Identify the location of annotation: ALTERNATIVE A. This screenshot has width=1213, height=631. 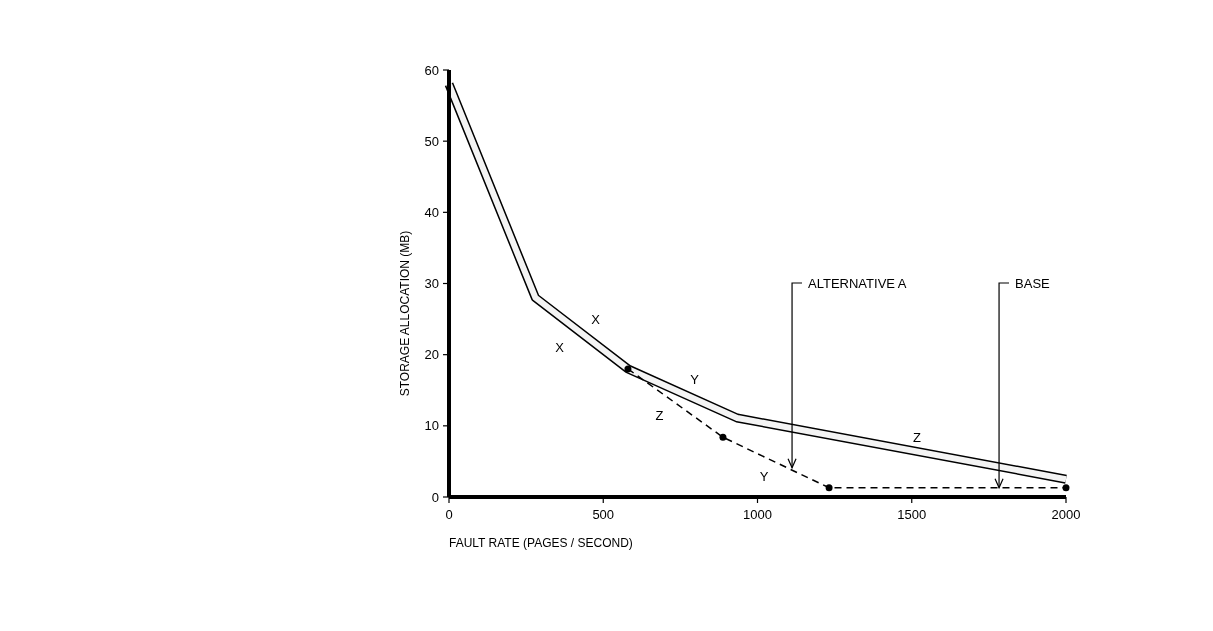
(857, 283).